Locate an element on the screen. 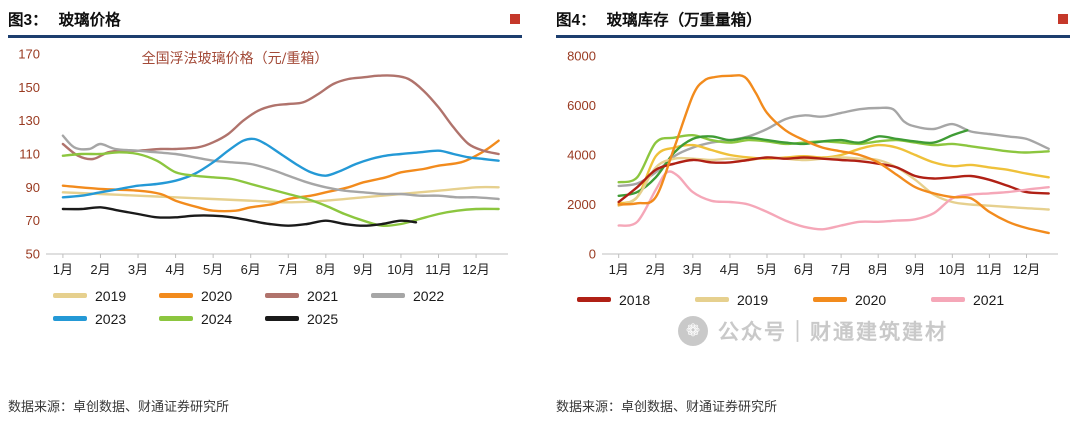 The height and width of the screenshot is (423, 1080). figure4-title: 图4： 玻璃库存（万重量箱） is located at coordinates (659, 19).